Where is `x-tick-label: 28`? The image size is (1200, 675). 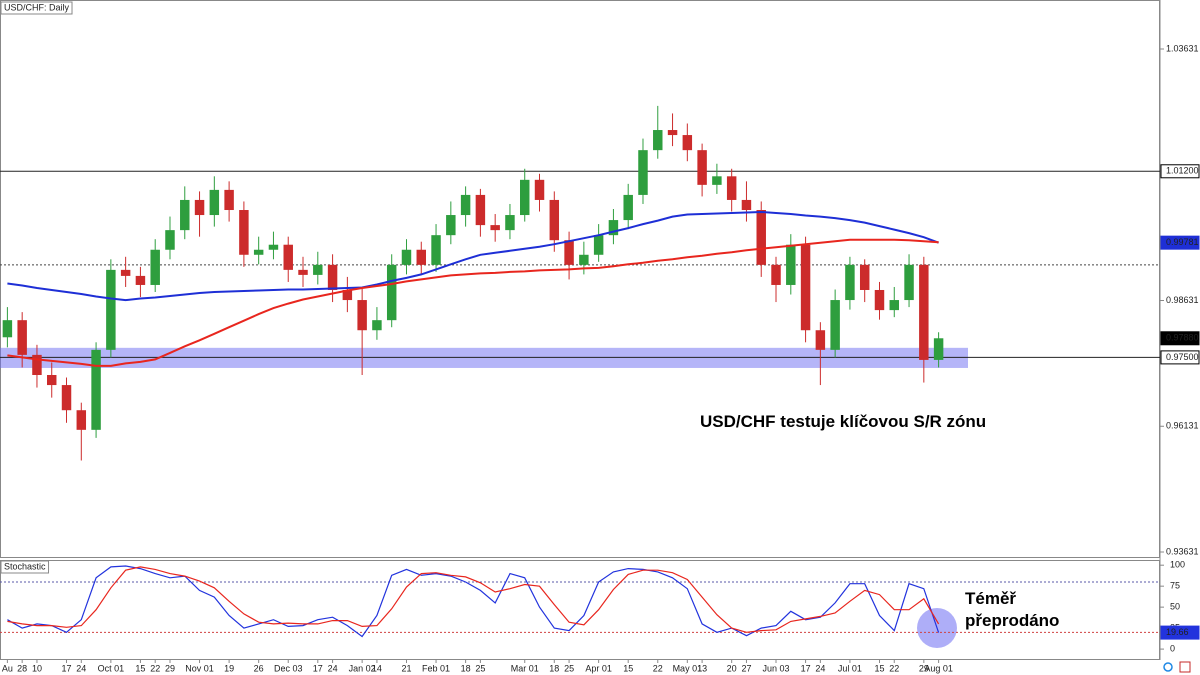
x-tick-label: 28 is located at coordinates (22, 668).